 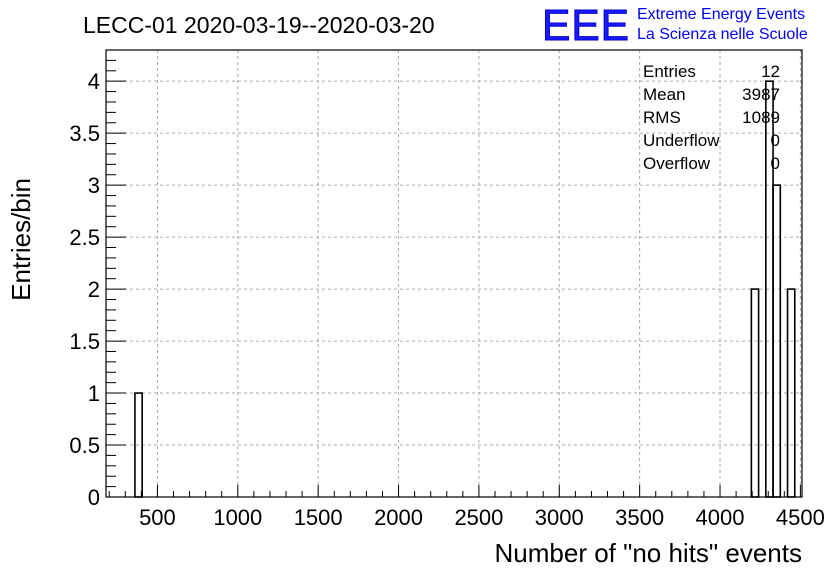 I want to click on y-tick-label: 3, so click(x=94, y=185).